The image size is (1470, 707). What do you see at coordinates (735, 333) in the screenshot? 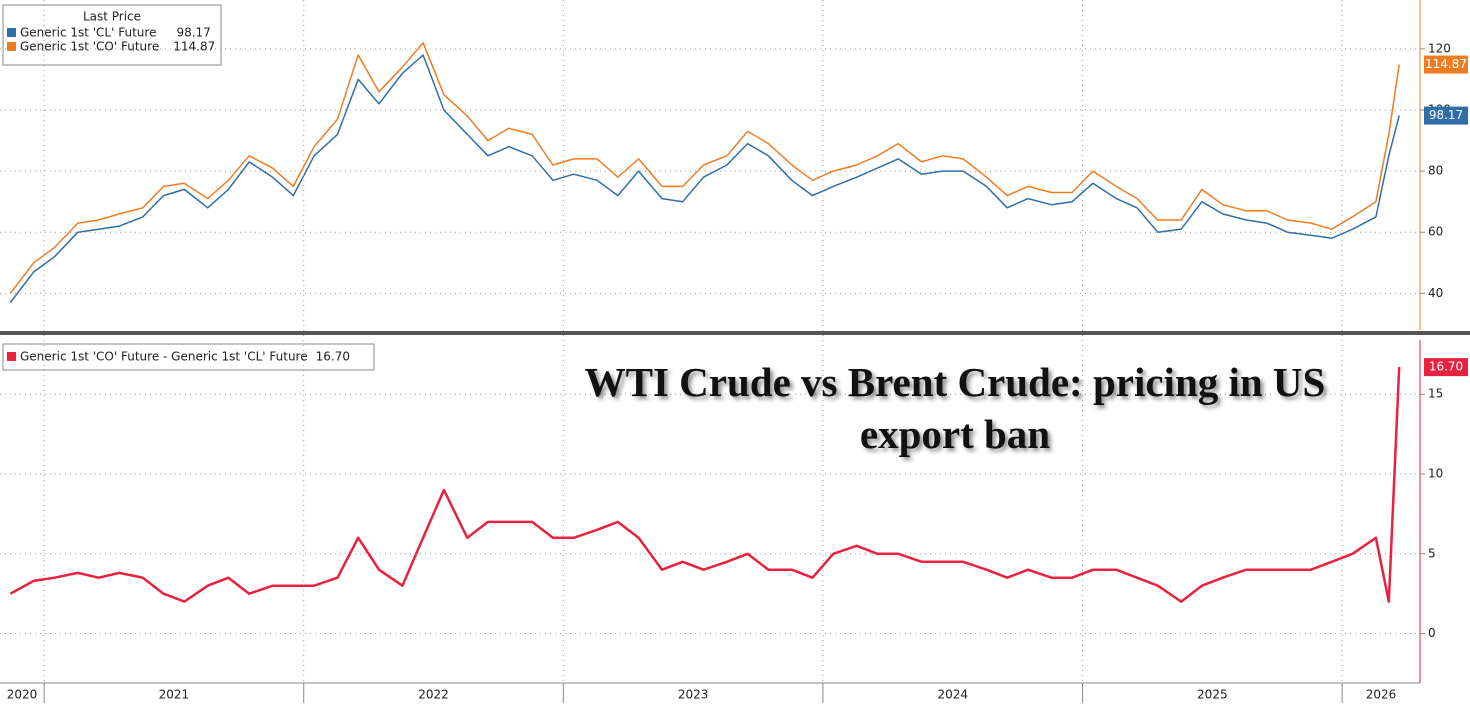
I see `panel-divider` at bounding box center [735, 333].